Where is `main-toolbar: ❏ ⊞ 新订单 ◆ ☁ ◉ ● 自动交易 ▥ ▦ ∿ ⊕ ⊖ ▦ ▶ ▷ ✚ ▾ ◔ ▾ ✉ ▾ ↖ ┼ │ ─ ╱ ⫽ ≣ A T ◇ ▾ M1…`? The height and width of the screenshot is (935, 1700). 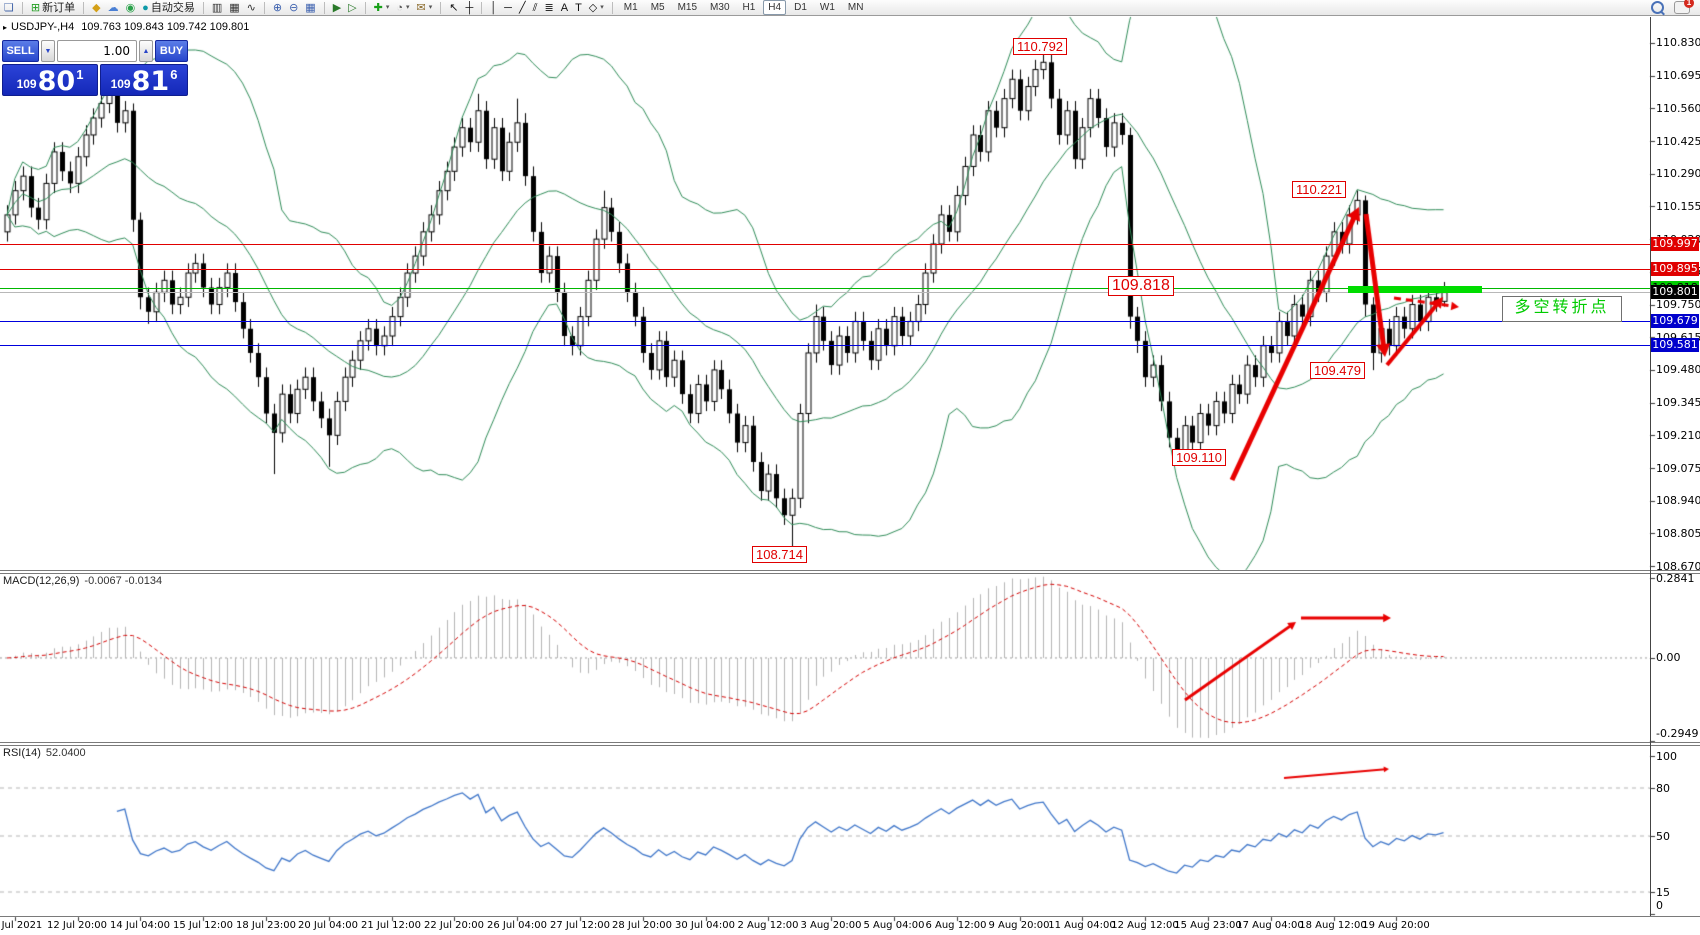 main-toolbar: ❏ ⊞ 新订单 ◆ ☁ ◉ ● 自动交易 ▥ ▦ ∿ ⊕ ⊖ ▦ ▶ ▷ ✚ ▾ ◔ ▾ ✉ ▾ ↖ ┼ │ ─ ╱ ⫽ ≣ A T ◇ ▾ M1… is located at coordinates (850, 8).